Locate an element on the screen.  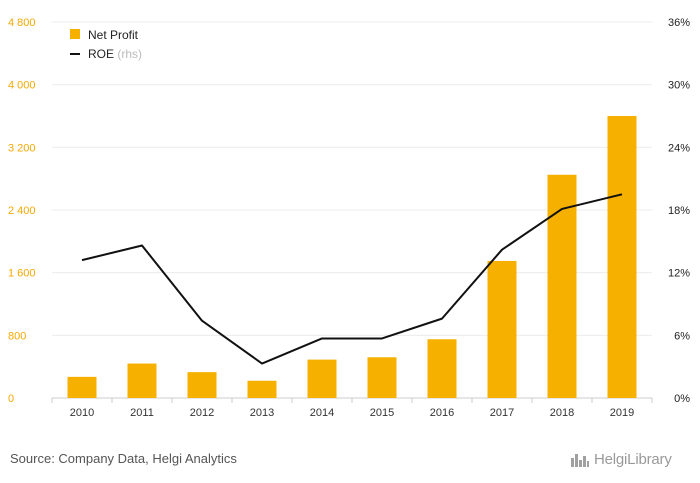
legend: Net Profit ROE (rhs) is located at coordinates (106, 44).